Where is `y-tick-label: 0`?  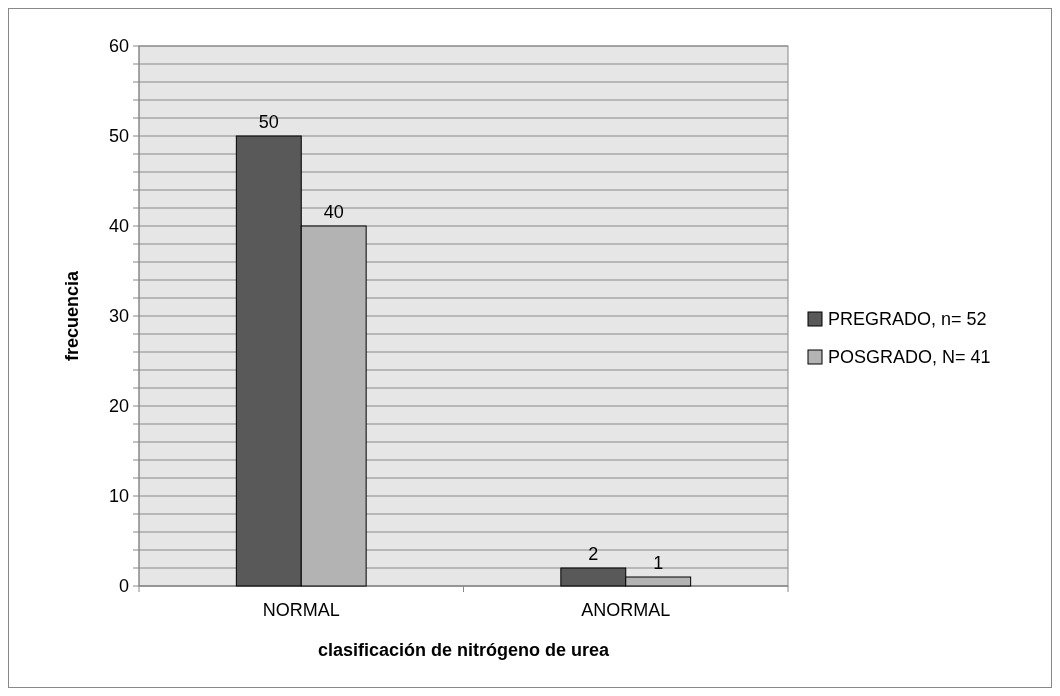
y-tick-label: 0 is located at coordinates (123, 586).